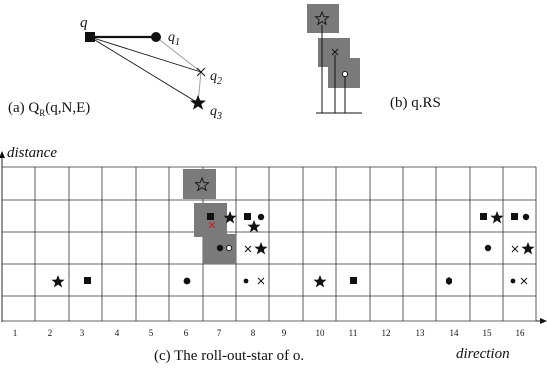 This screenshot has height=379, width=547. Describe the element at coordinates (145, 54) in the screenshot. I see `edge-q-q2` at that location.